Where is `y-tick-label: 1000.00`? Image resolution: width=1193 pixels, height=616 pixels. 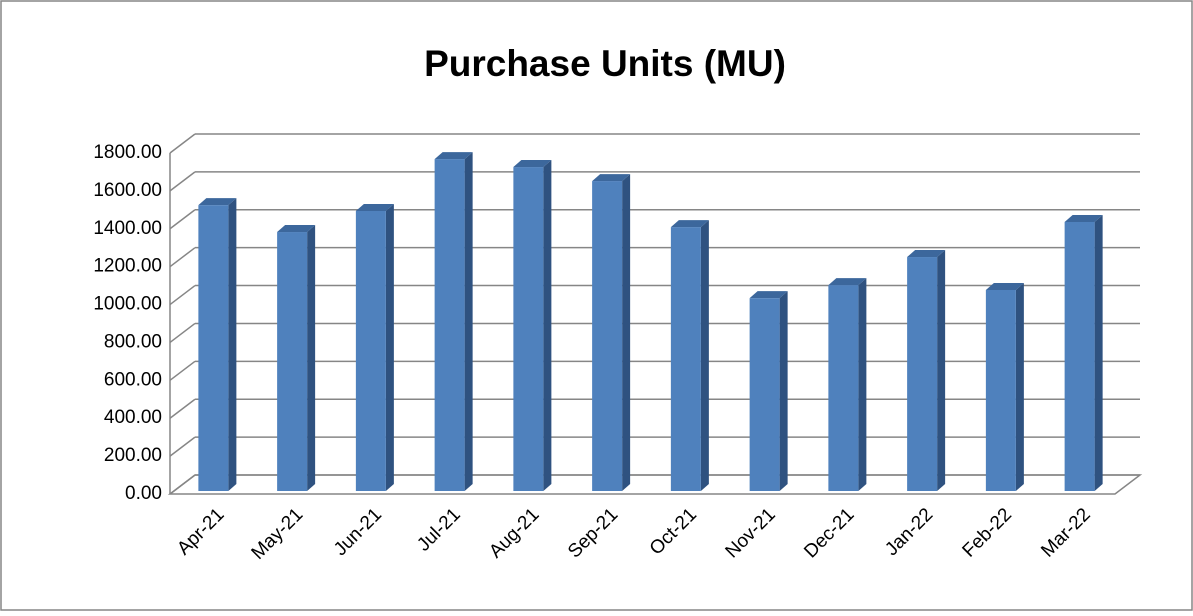 y-tick-label: 1000.00 is located at coordinates (127, 304).